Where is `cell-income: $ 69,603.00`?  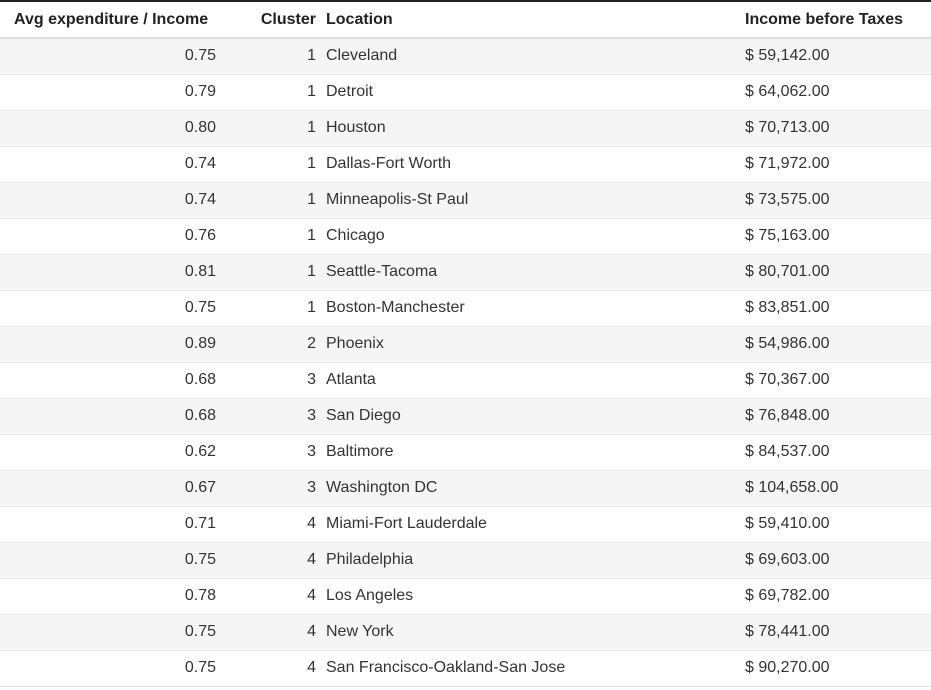
cell-income: $ 69,603.00 is located at coordinates (833, 560).